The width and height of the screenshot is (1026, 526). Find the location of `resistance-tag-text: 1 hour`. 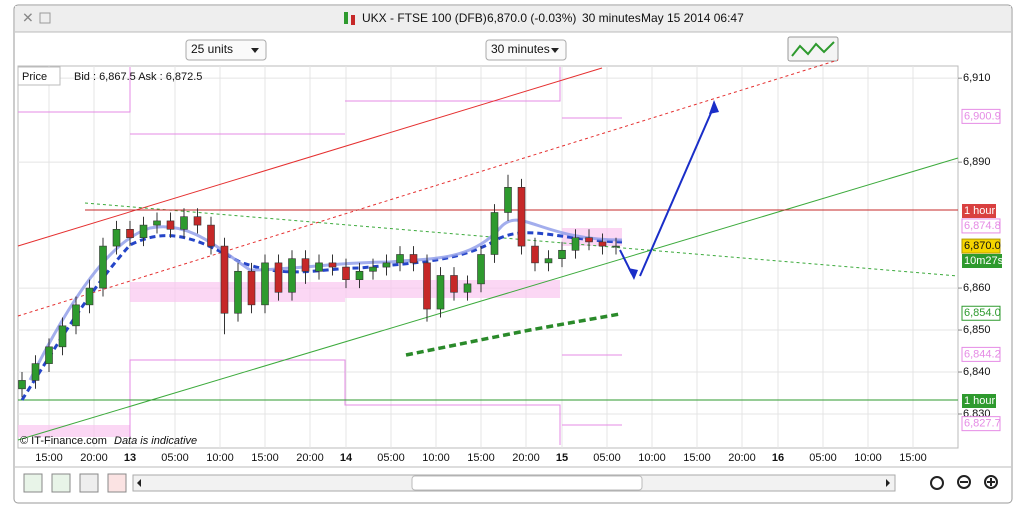

resistance-tag-text: 1 hour is located at coordinates (980, 211).